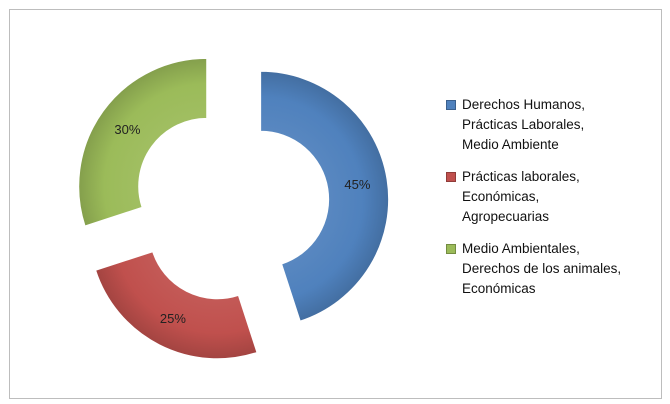  Describe the element at coordinates (510, 144) in the screenshot. I see `legend-label-line: Medio Ambiente` at that location.